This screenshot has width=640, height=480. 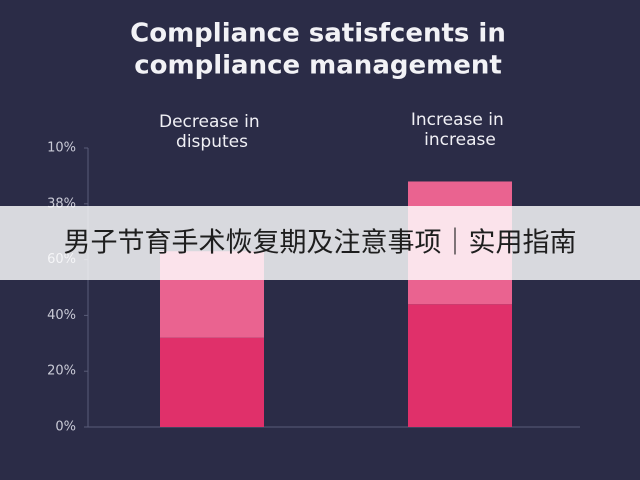 I want to click on y-tick-label: 0%, so click(x=65, y=427).